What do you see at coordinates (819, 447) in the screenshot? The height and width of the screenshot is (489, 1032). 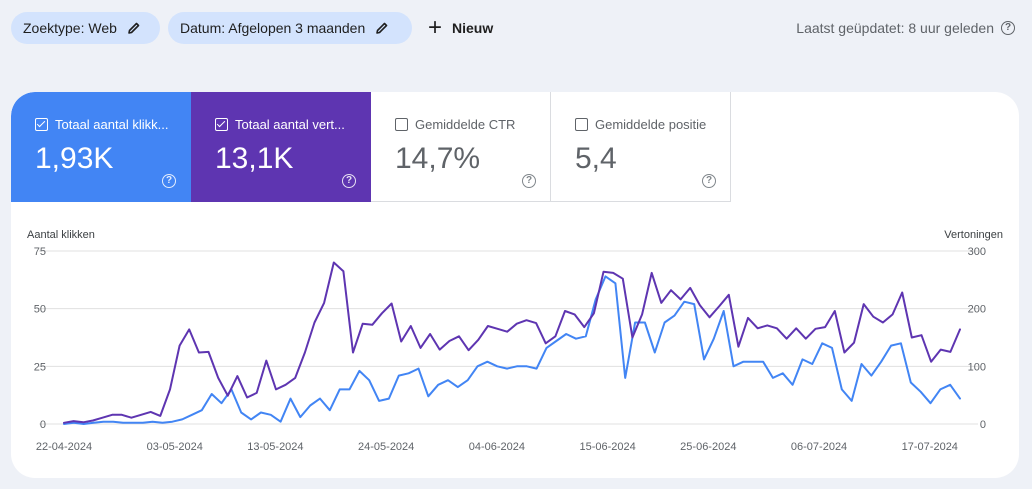 I see `x-tick-label: 06-07-2024` at bounding box center [819, 447].